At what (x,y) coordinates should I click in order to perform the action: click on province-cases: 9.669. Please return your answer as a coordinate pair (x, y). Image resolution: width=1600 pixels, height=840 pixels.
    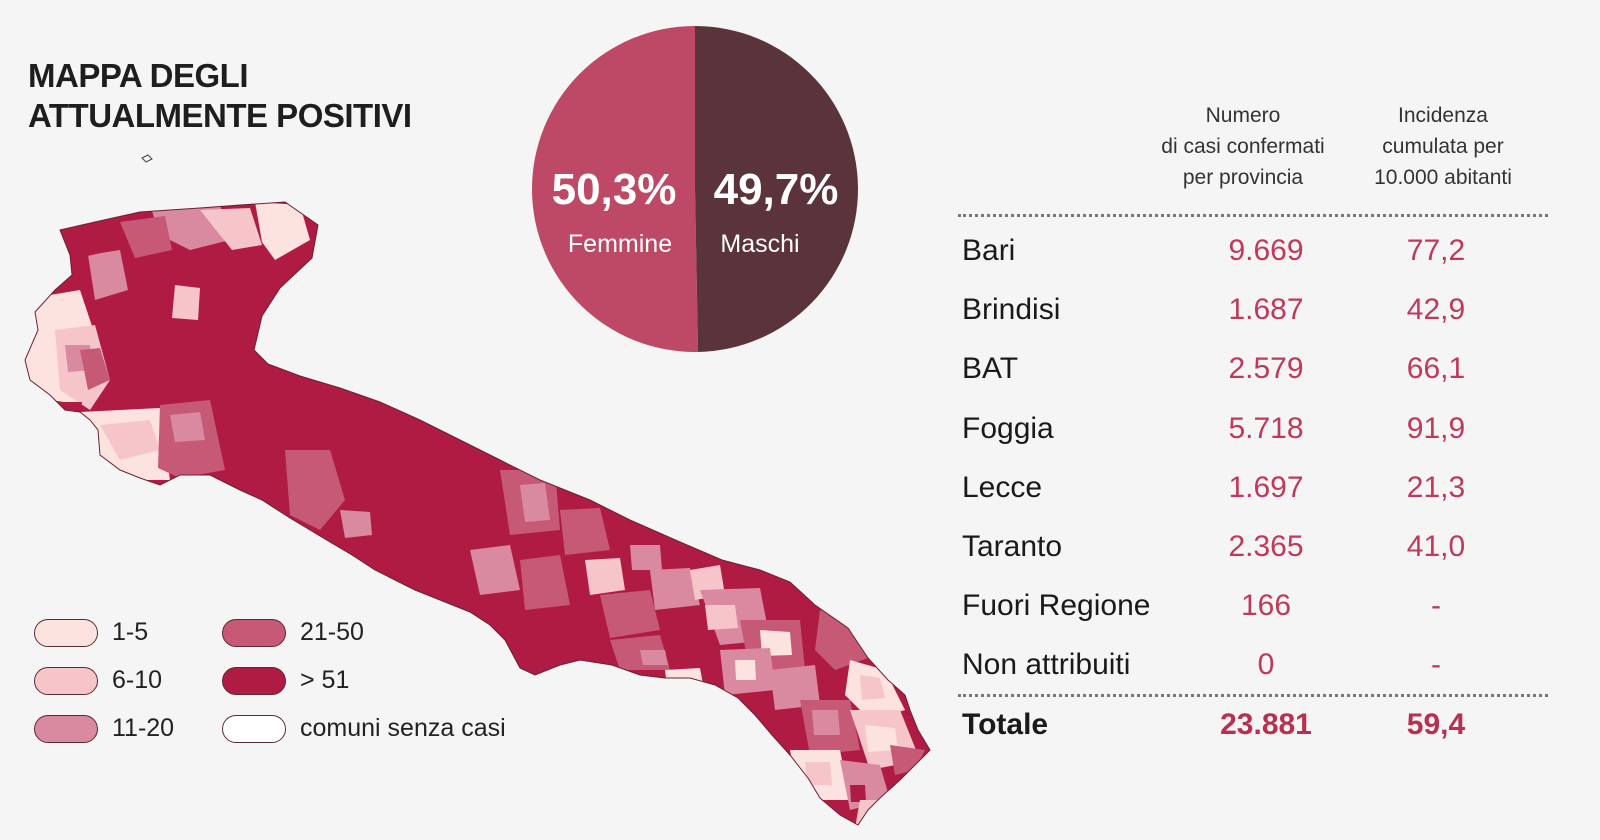
    Looking at the image, I should click on (1266, 250).